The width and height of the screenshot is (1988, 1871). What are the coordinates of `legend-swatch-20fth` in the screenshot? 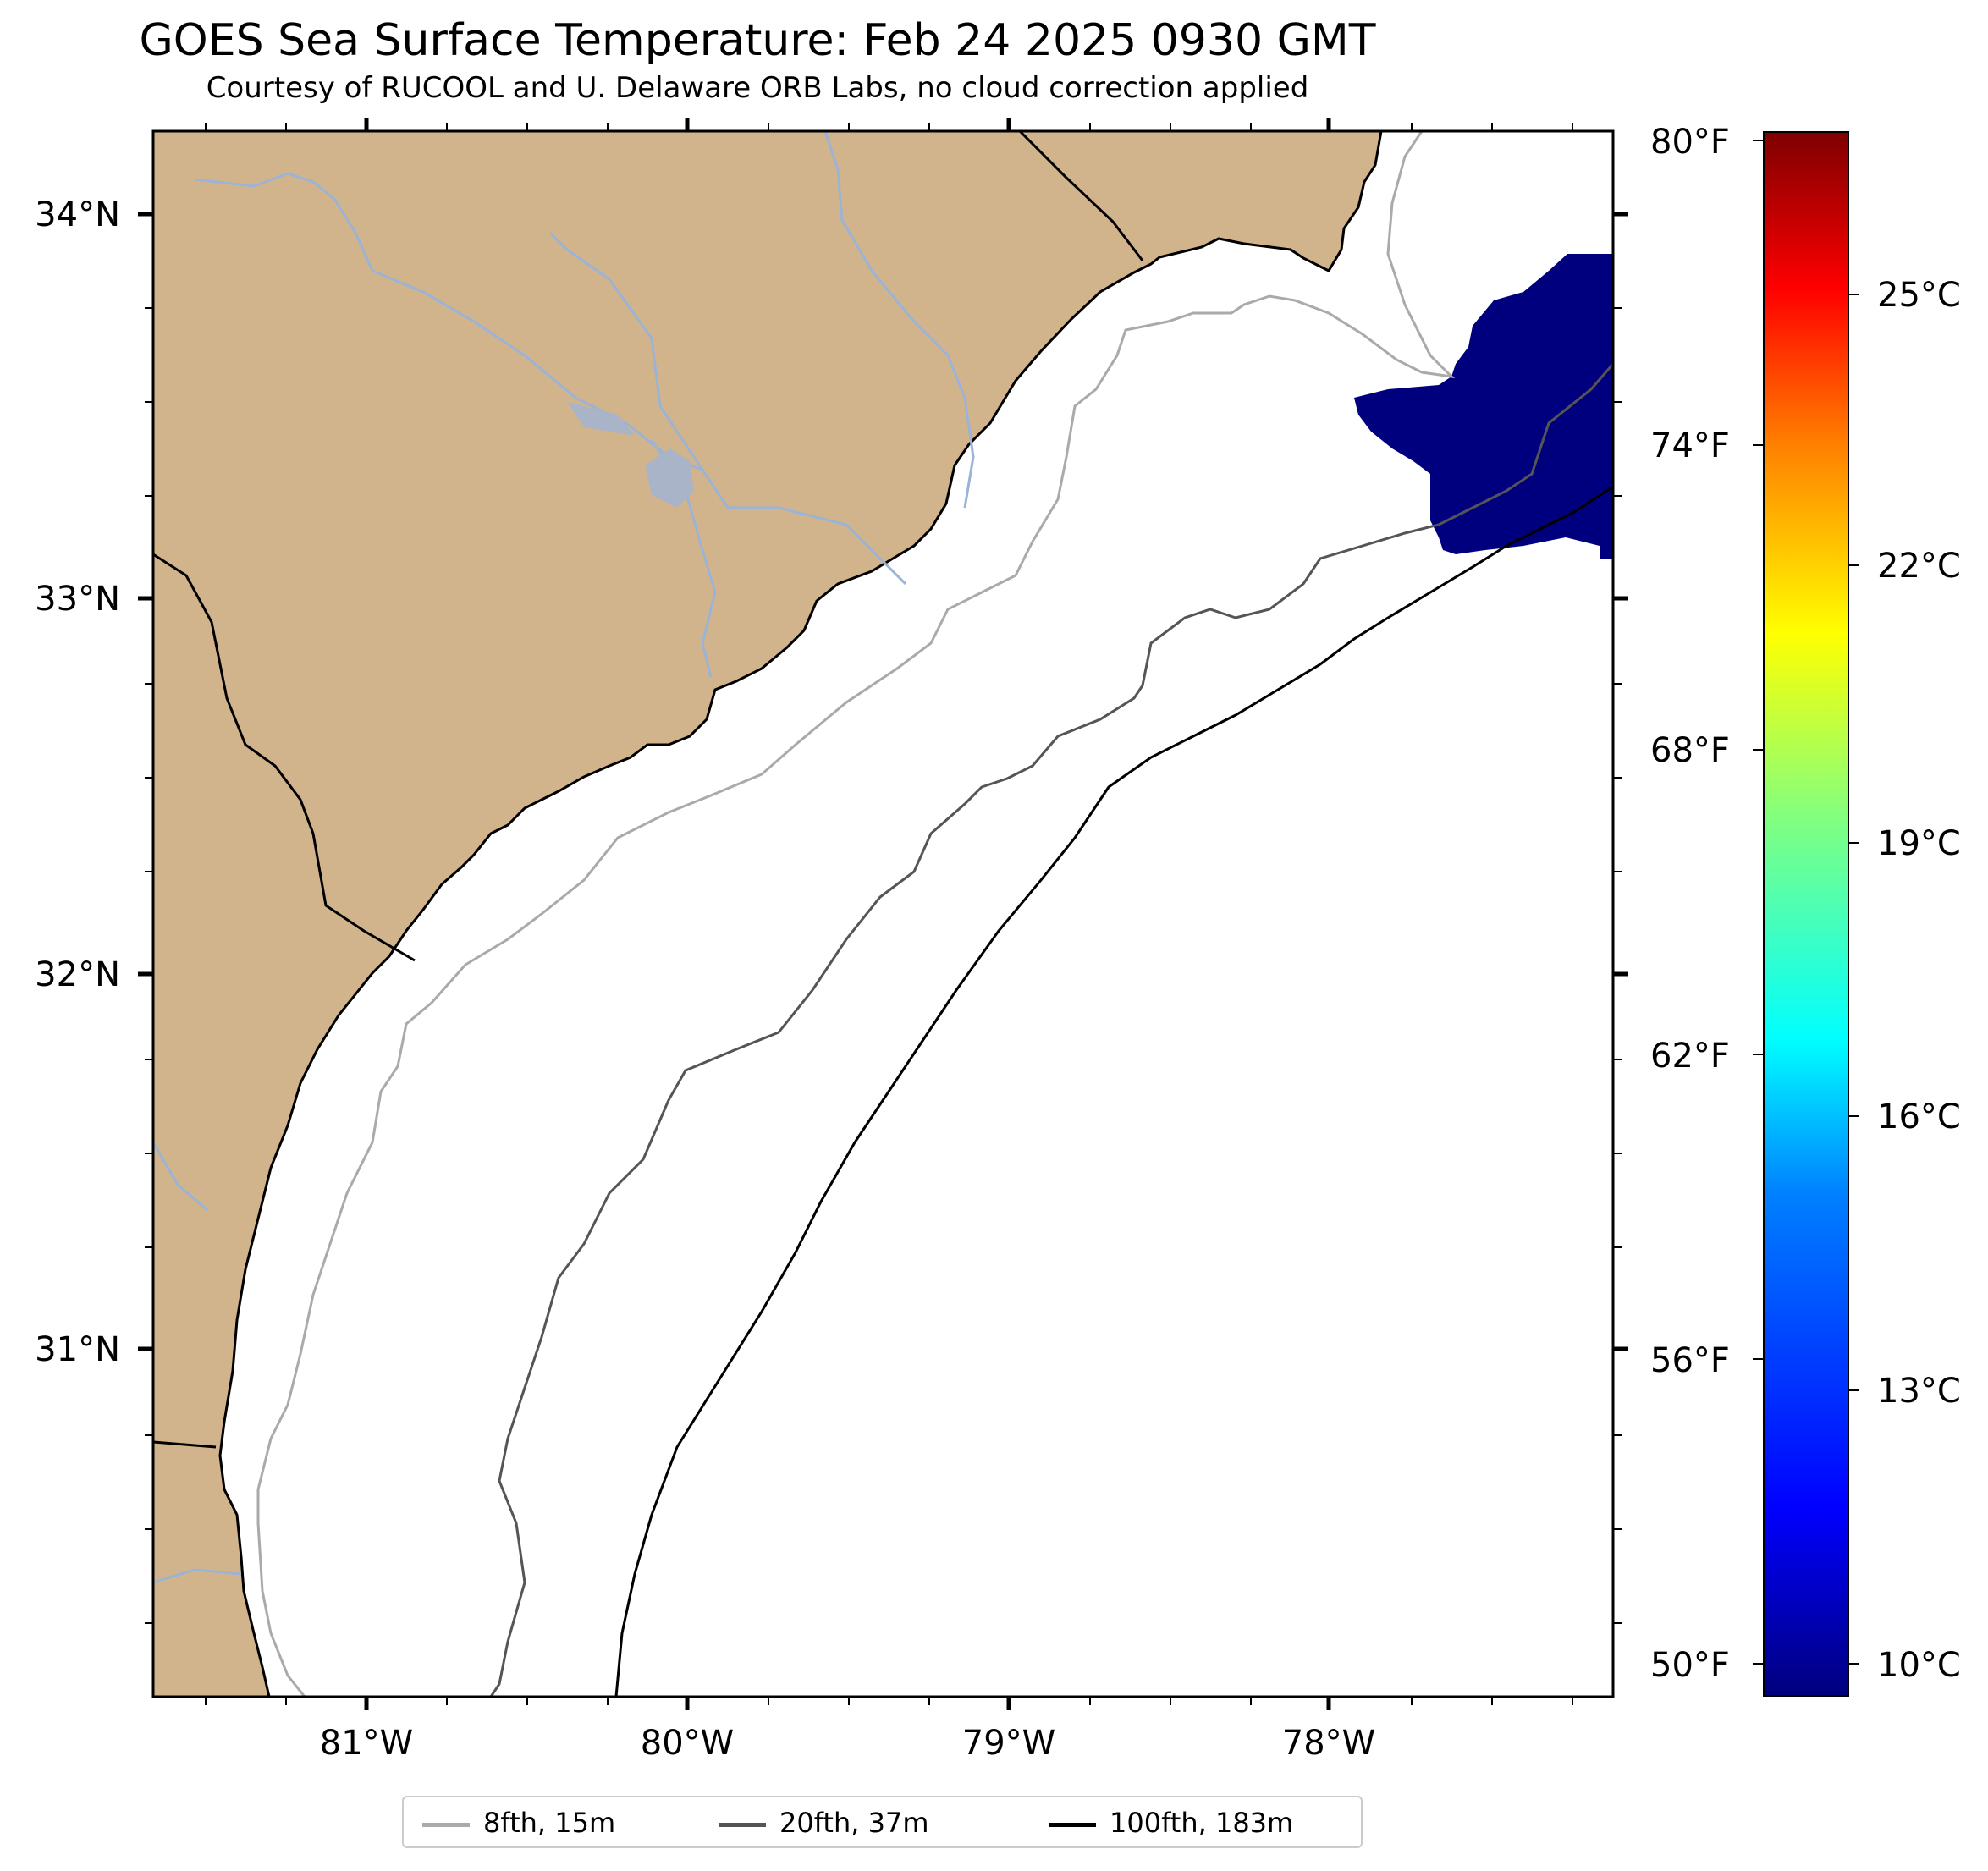 It's located at (742, 1825).